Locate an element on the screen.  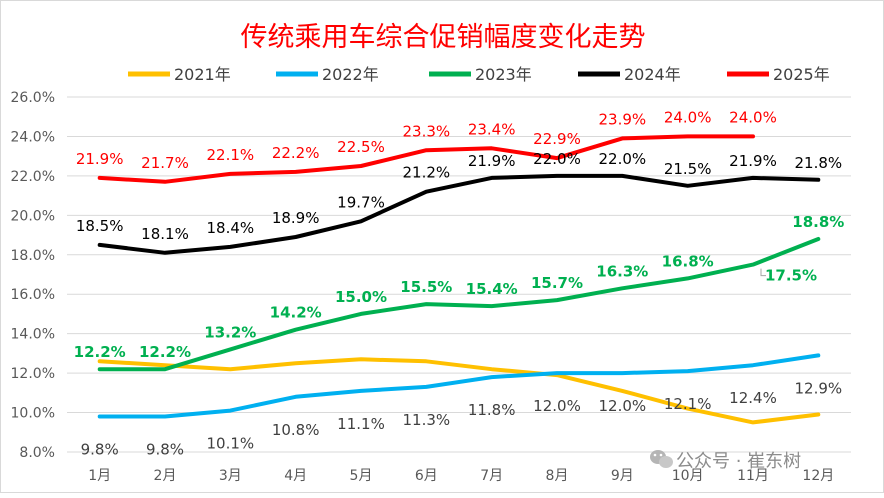
y-tick-label: 14.0% is located at coordinates (33, 335).